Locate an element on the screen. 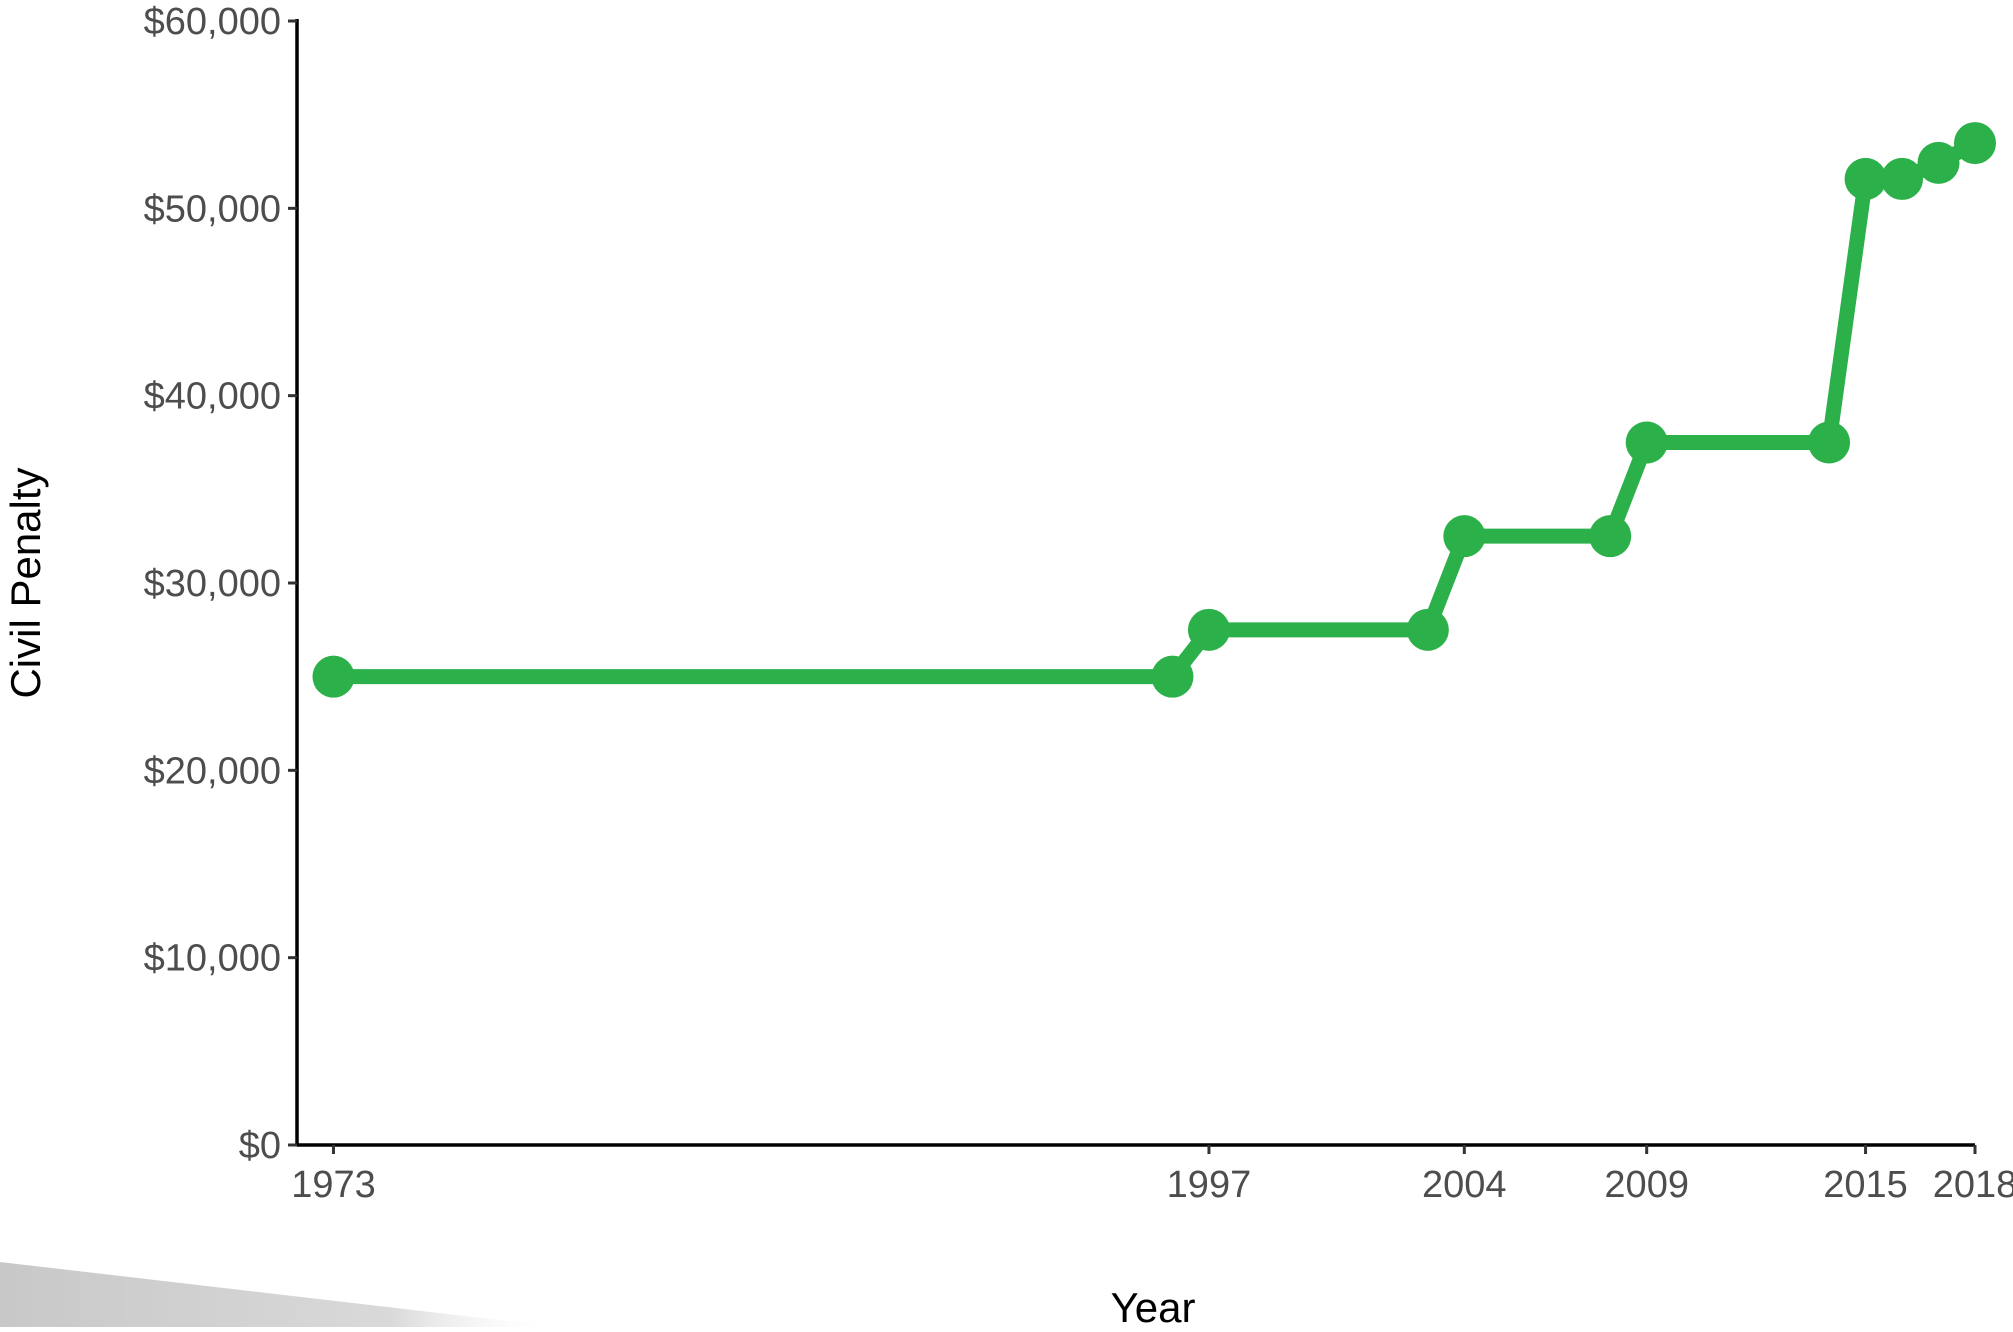  x-tick-label: 1997 is located at coordinates (1209, 1185).